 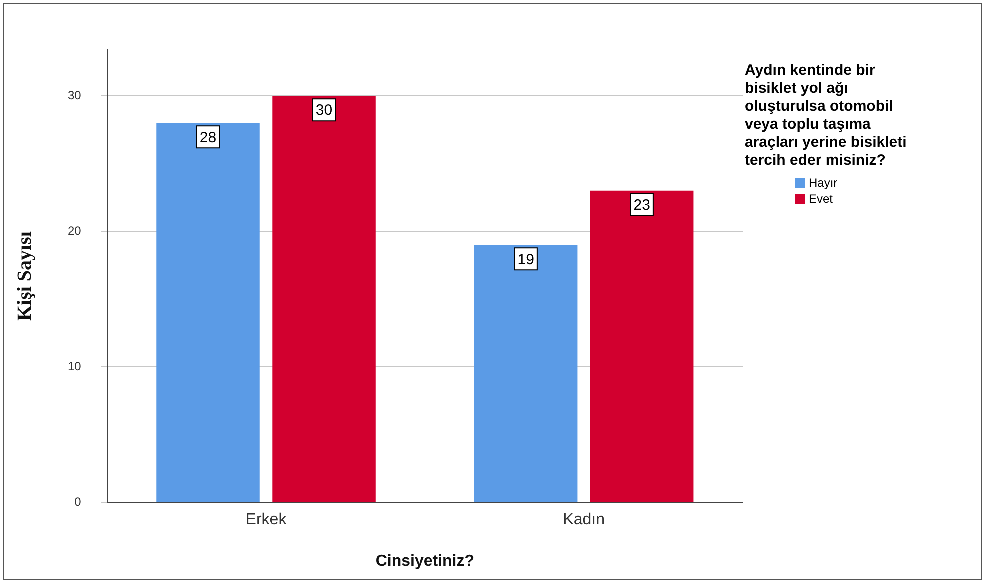 I want to click on x-tick-label: Kadın, so click(x=584, y=520).